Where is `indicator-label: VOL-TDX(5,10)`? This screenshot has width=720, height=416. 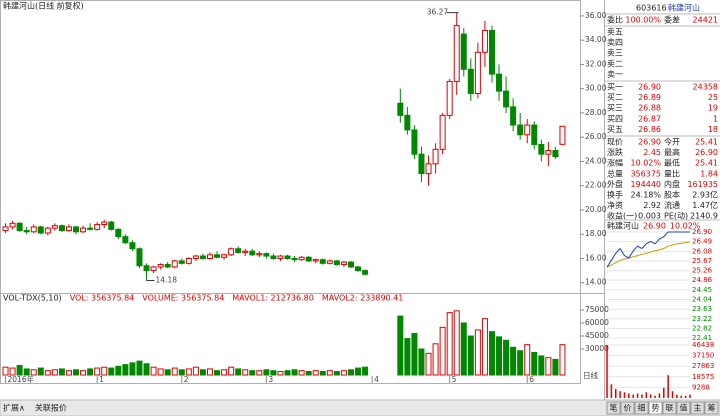
indicator-label: VOL-TDX(5,10) is located at coordinates (32, 298).